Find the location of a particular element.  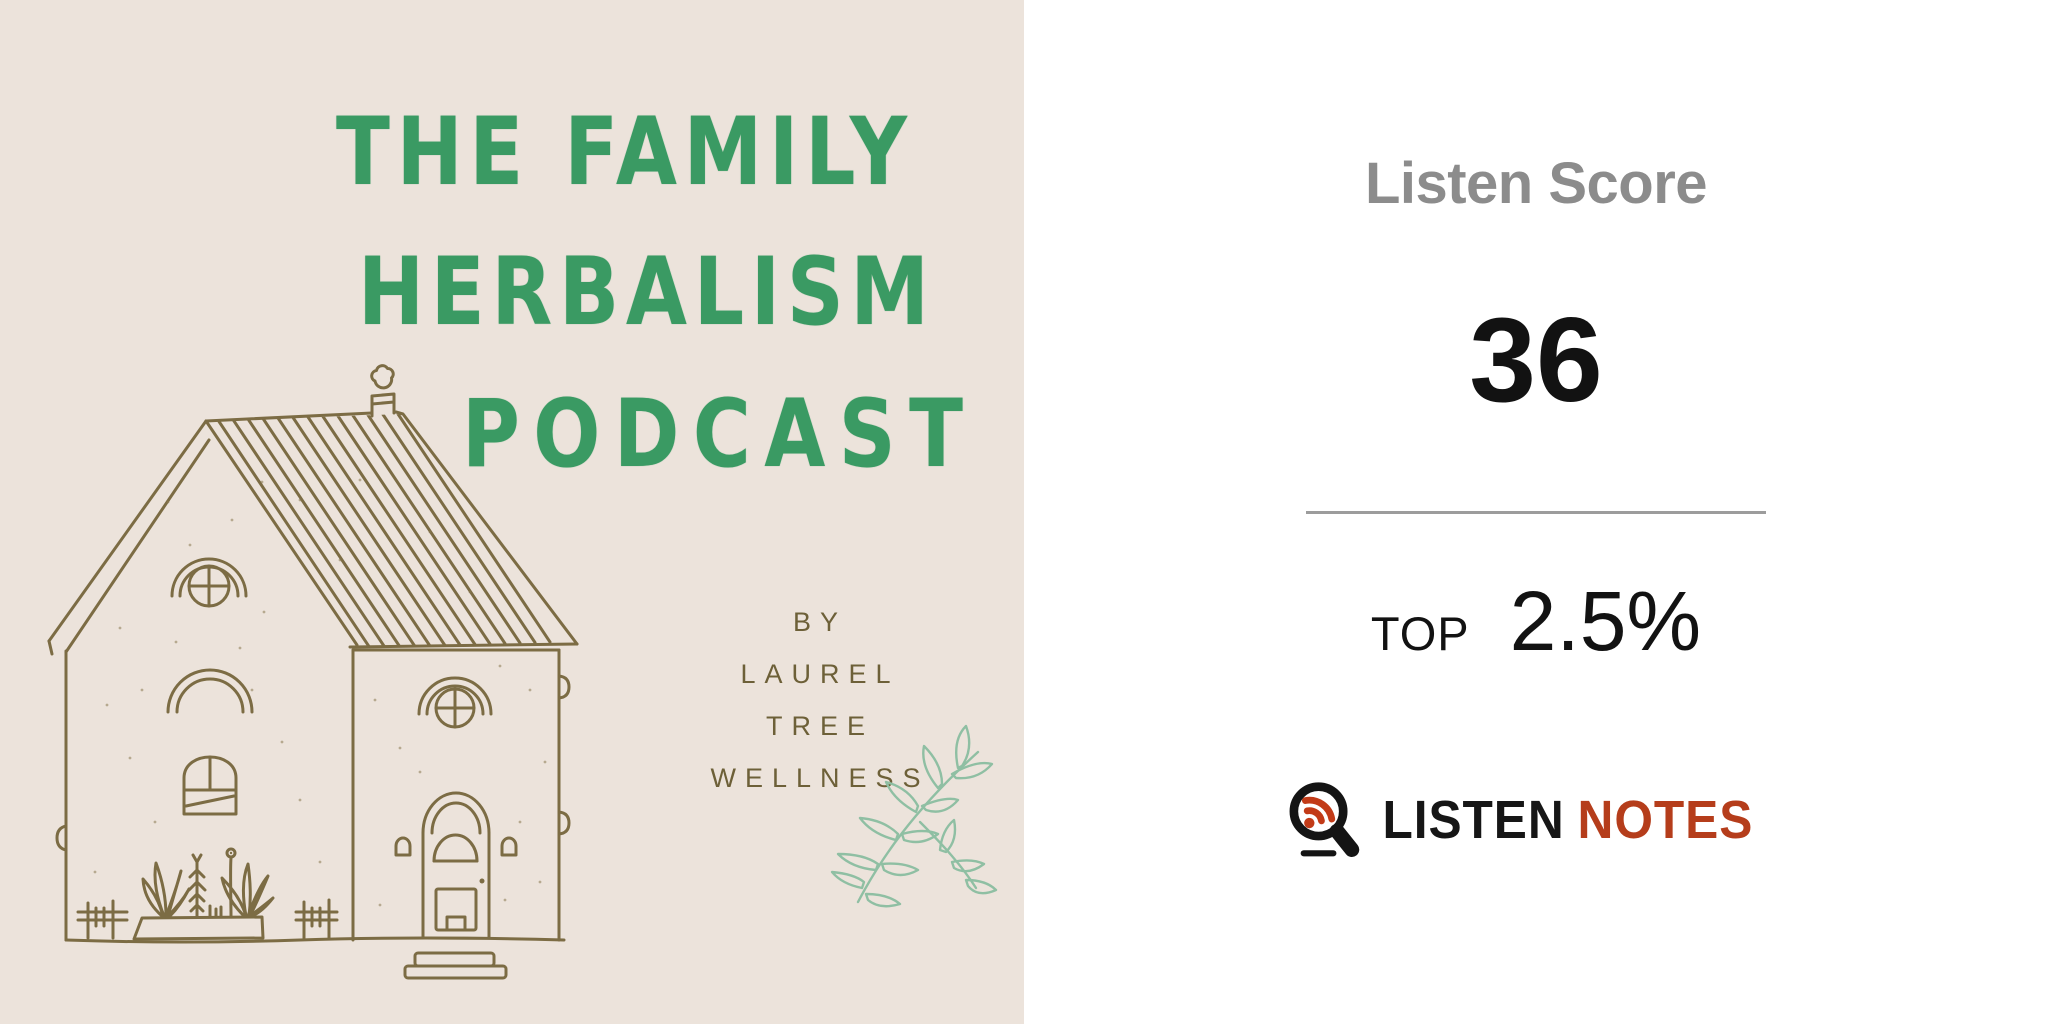

podcast-byline: BY LAUREL TREE WELLNESS is located at coordinates (820, 700).